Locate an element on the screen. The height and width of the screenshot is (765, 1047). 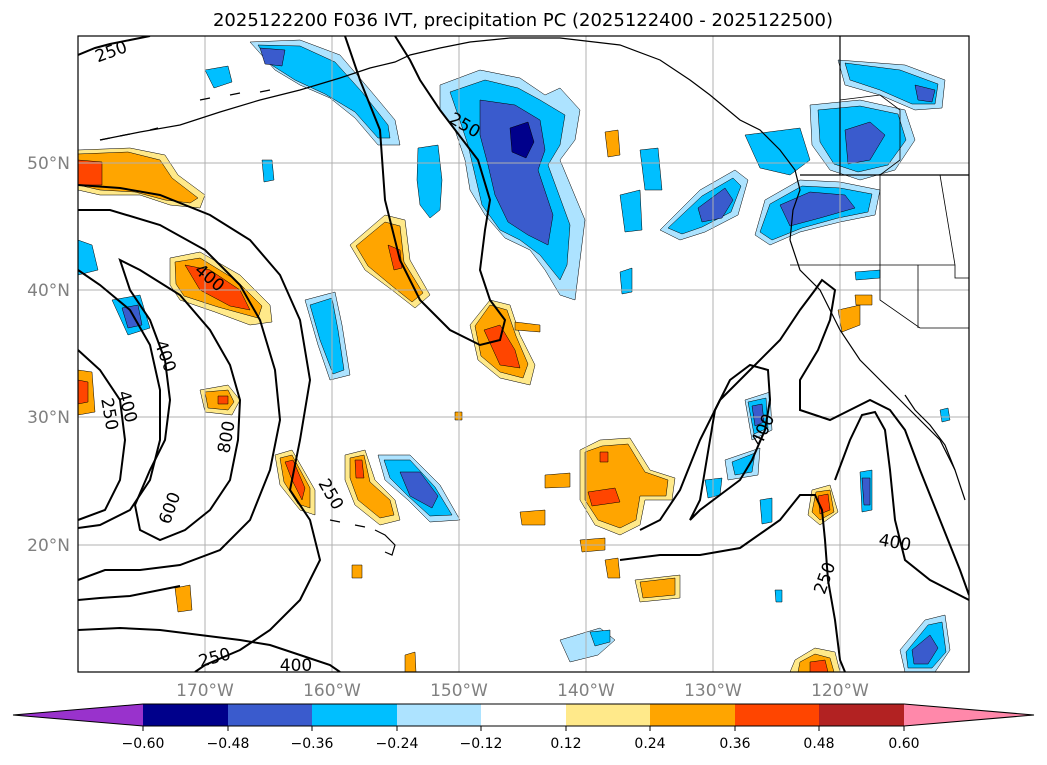
lon-label-140w: 140°W is located at coordinates (586, 691).